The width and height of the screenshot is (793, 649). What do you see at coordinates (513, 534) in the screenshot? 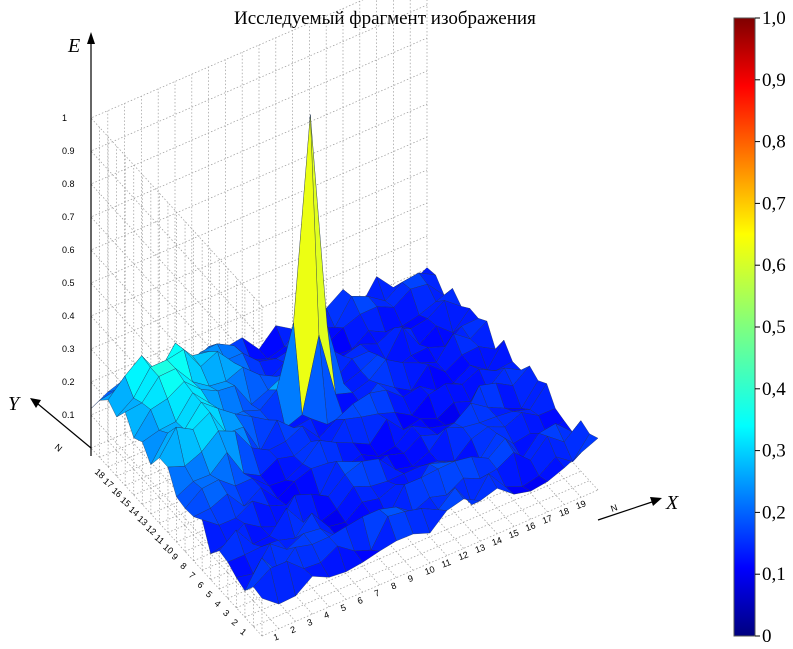
I see `x-tick-label: 15` at bounding box center [513, 534].